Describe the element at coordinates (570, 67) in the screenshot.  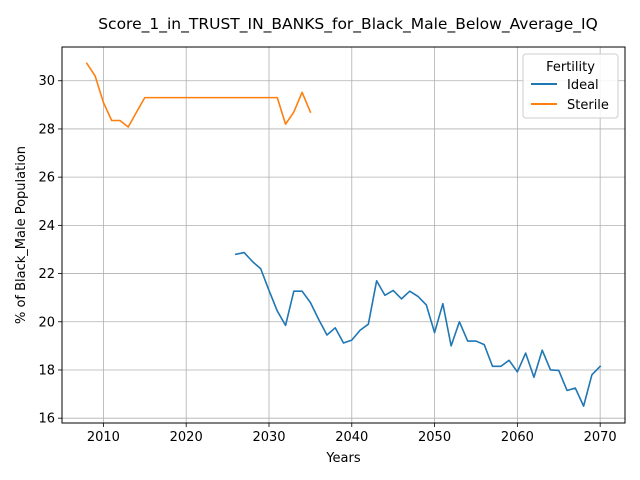
I see `legend-title: Fertility` at that location.